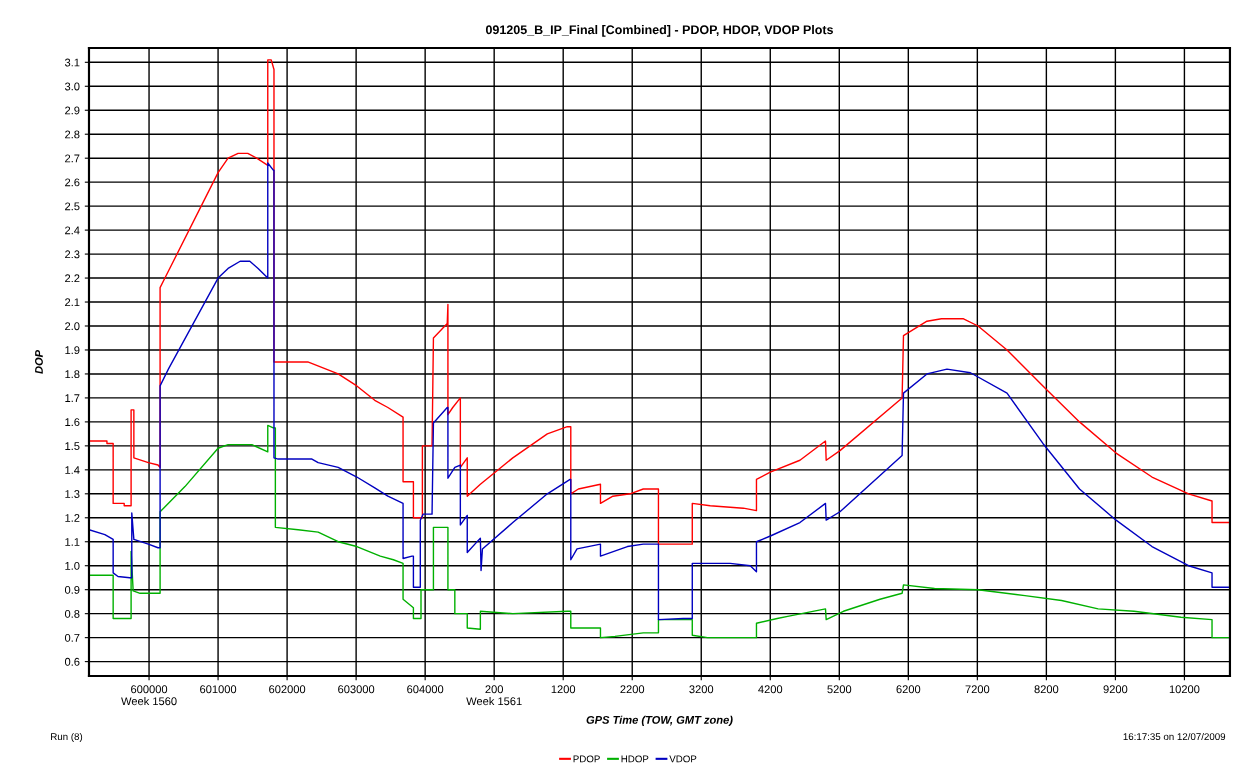 The width and height of the screenshot is (1257, 773). What do you see at coordinates (659, 30) in the screenshot?
I see `chart-title: 091205_B_IP_Final [Combined] - PDOP, HDOP, VDOP Plots` at bounding box center [659, 30].